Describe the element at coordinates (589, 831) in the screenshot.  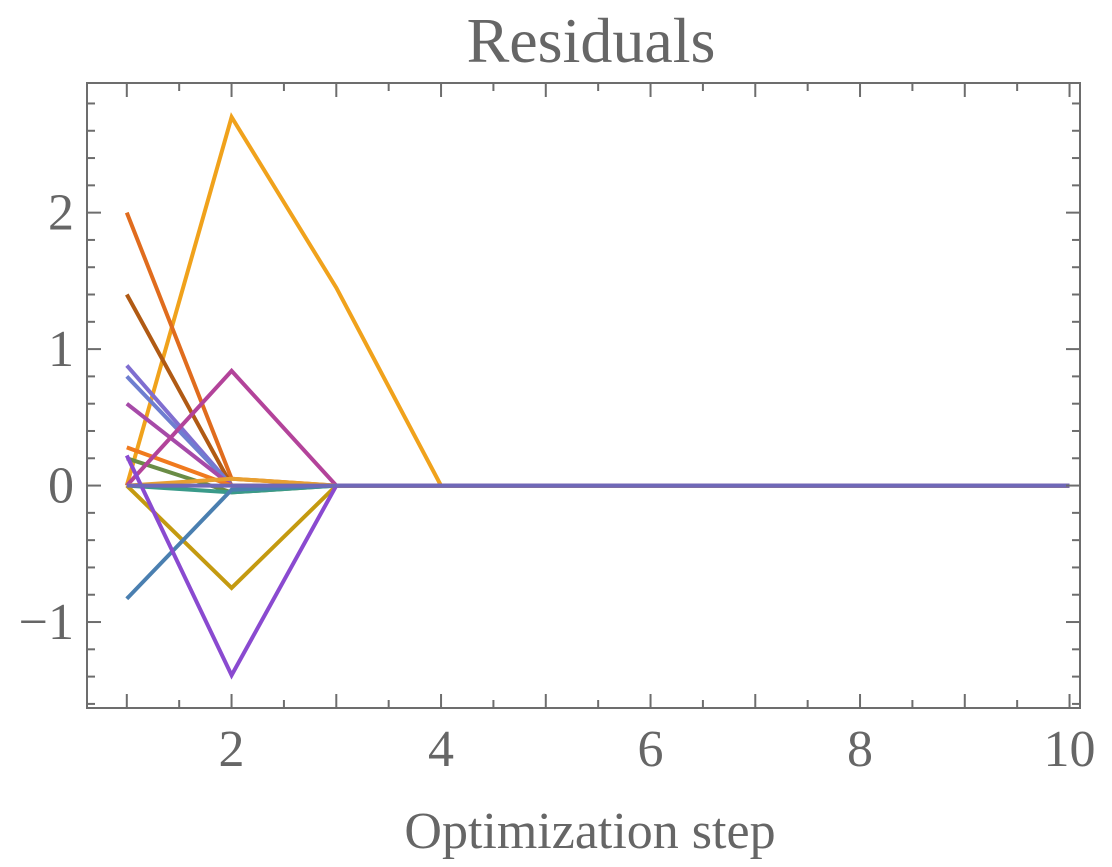
I see `x-axis-label: Optimization step` at that location.